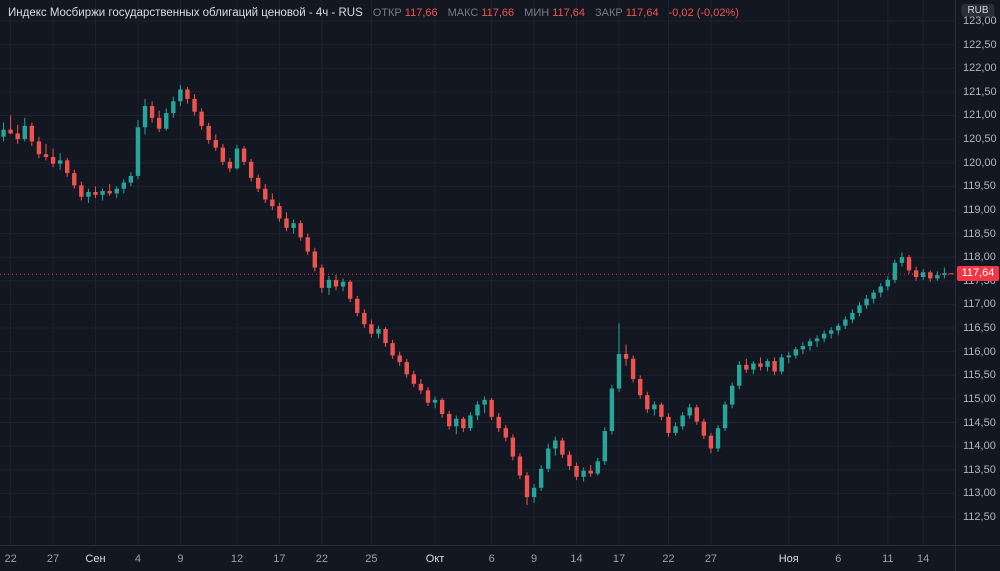  I want to click on time-tick-label: 6, so click(838, 559).